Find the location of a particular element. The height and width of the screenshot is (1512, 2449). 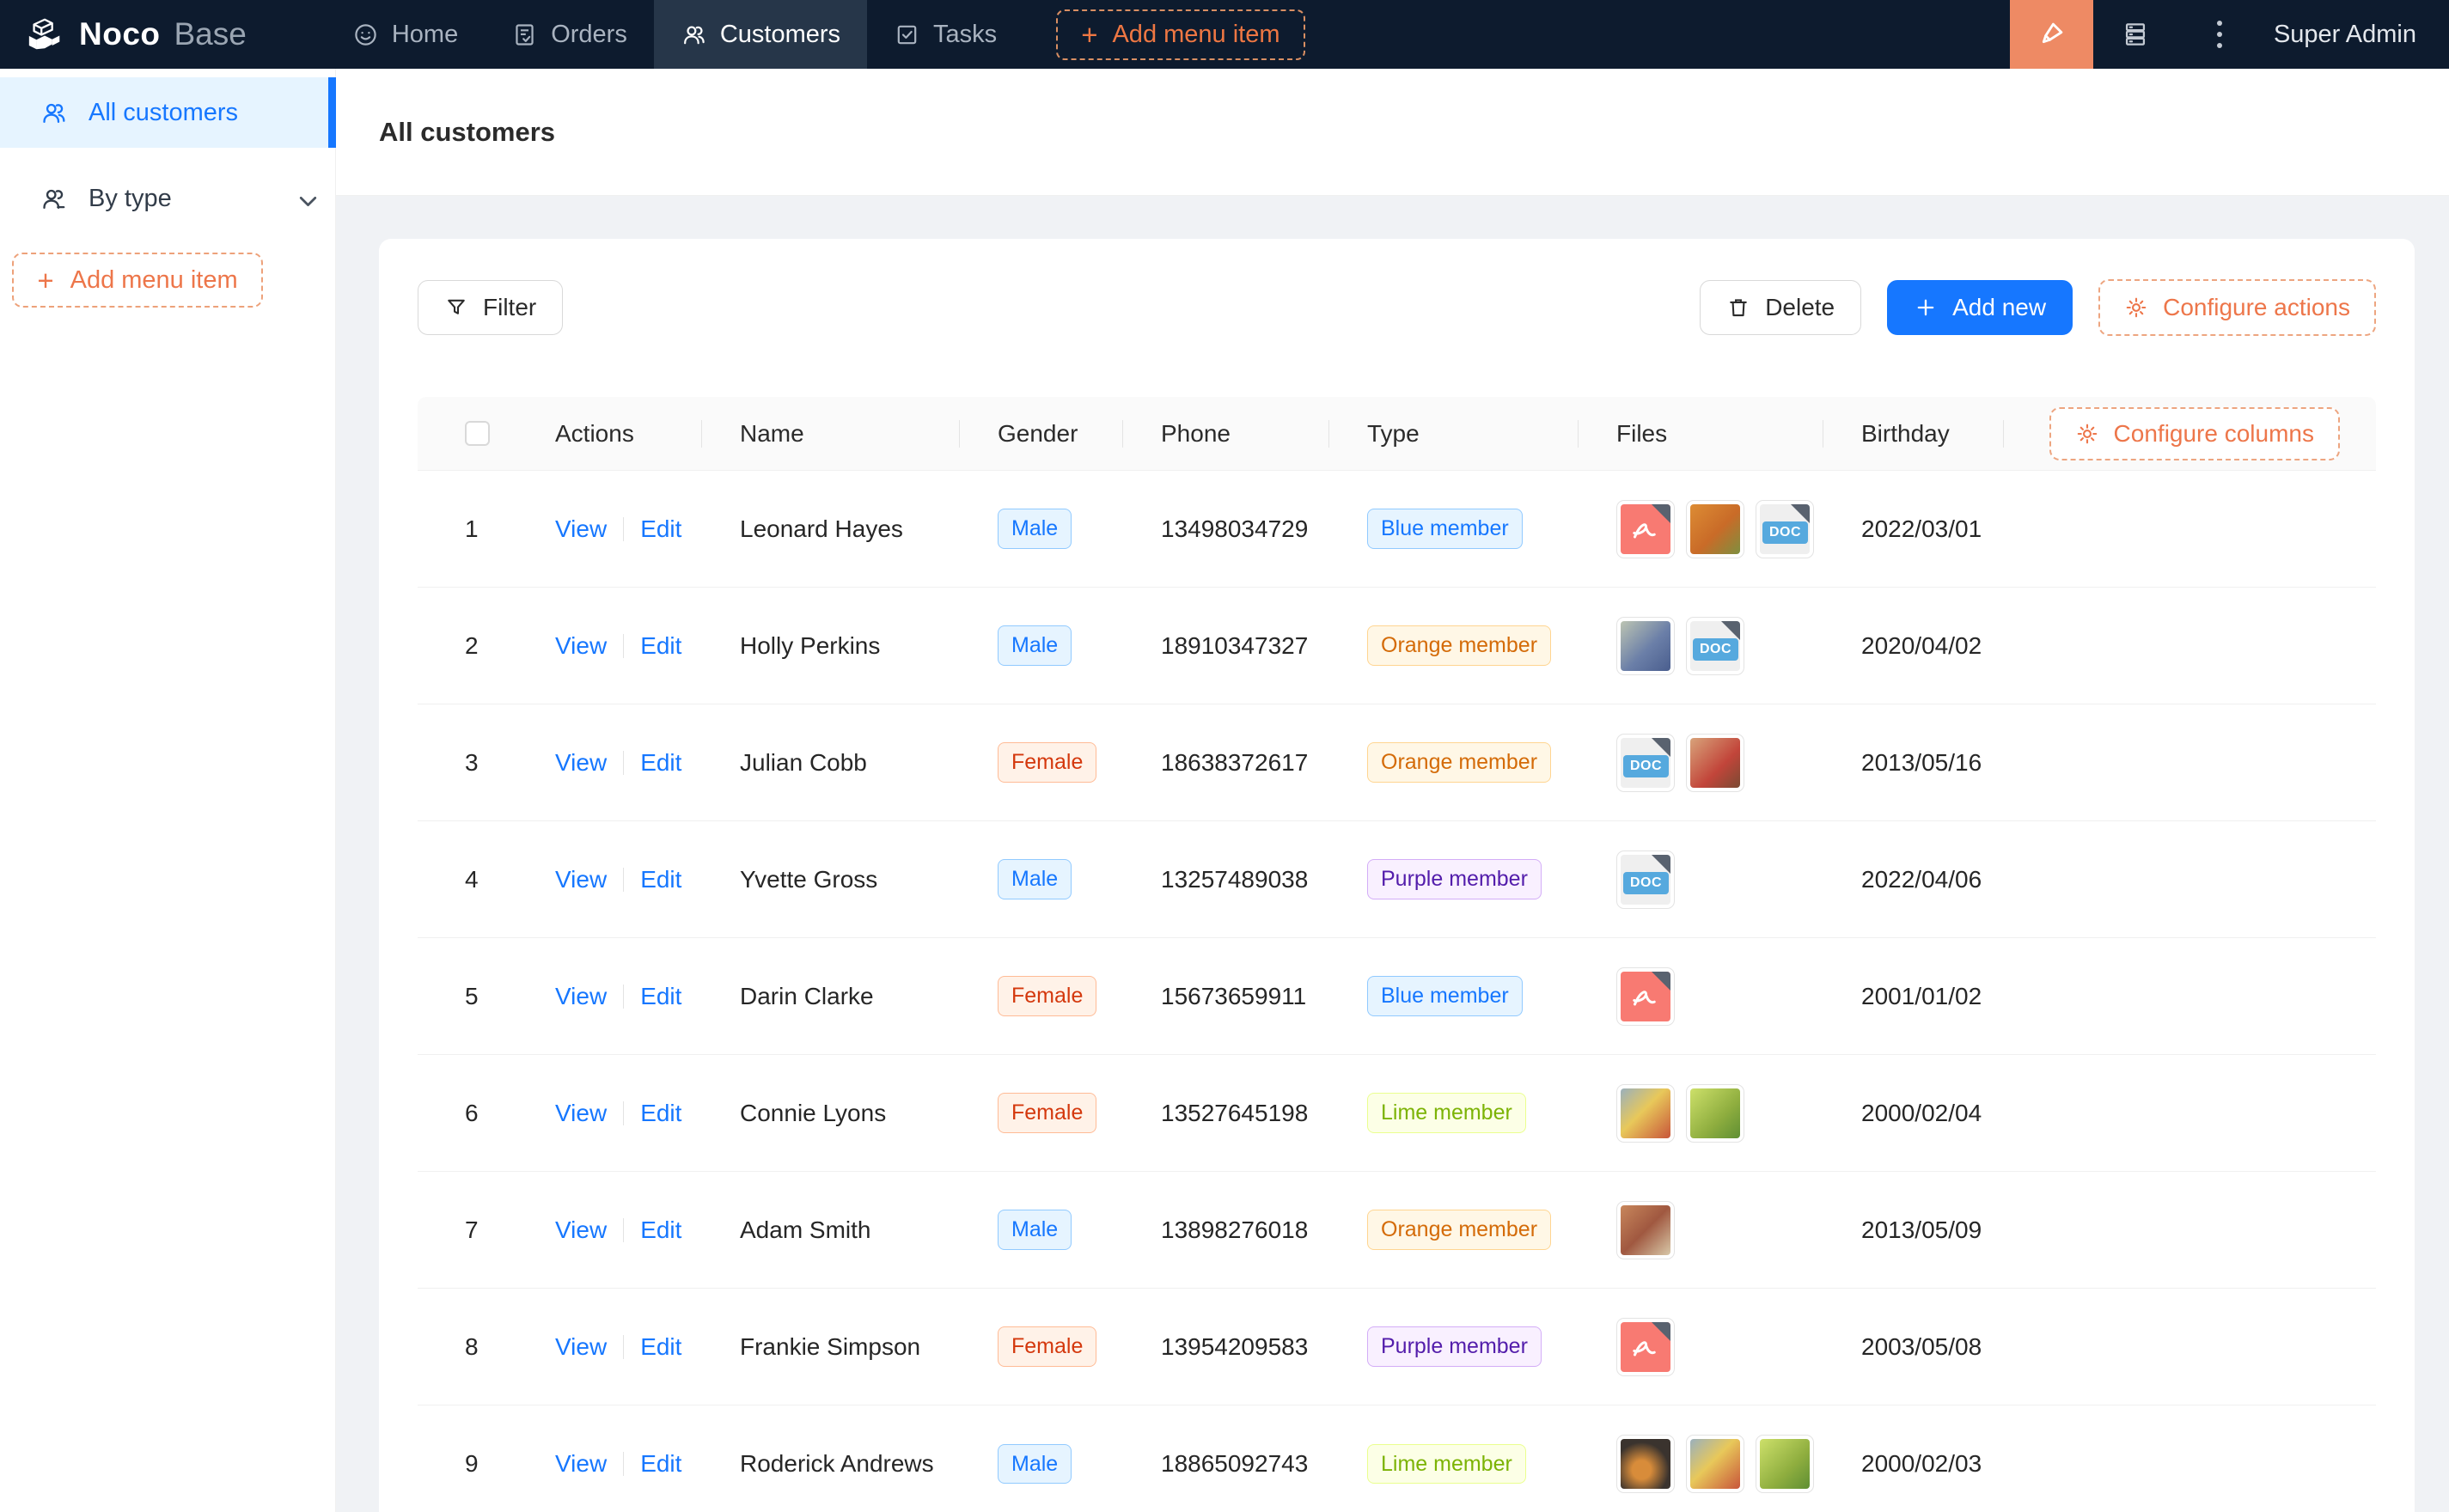

sidebar-item-label: By type is located at coordinates (130, 198).